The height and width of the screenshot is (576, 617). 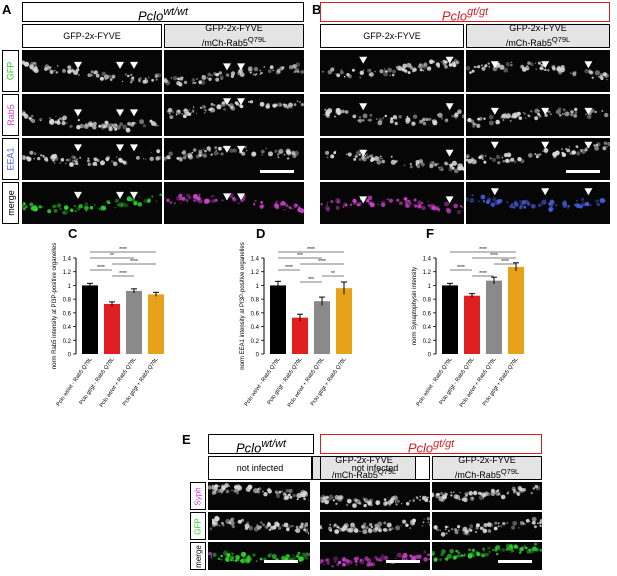 I want to click on chart-d-sig-label-1: ***, so click(x=300, y=256).